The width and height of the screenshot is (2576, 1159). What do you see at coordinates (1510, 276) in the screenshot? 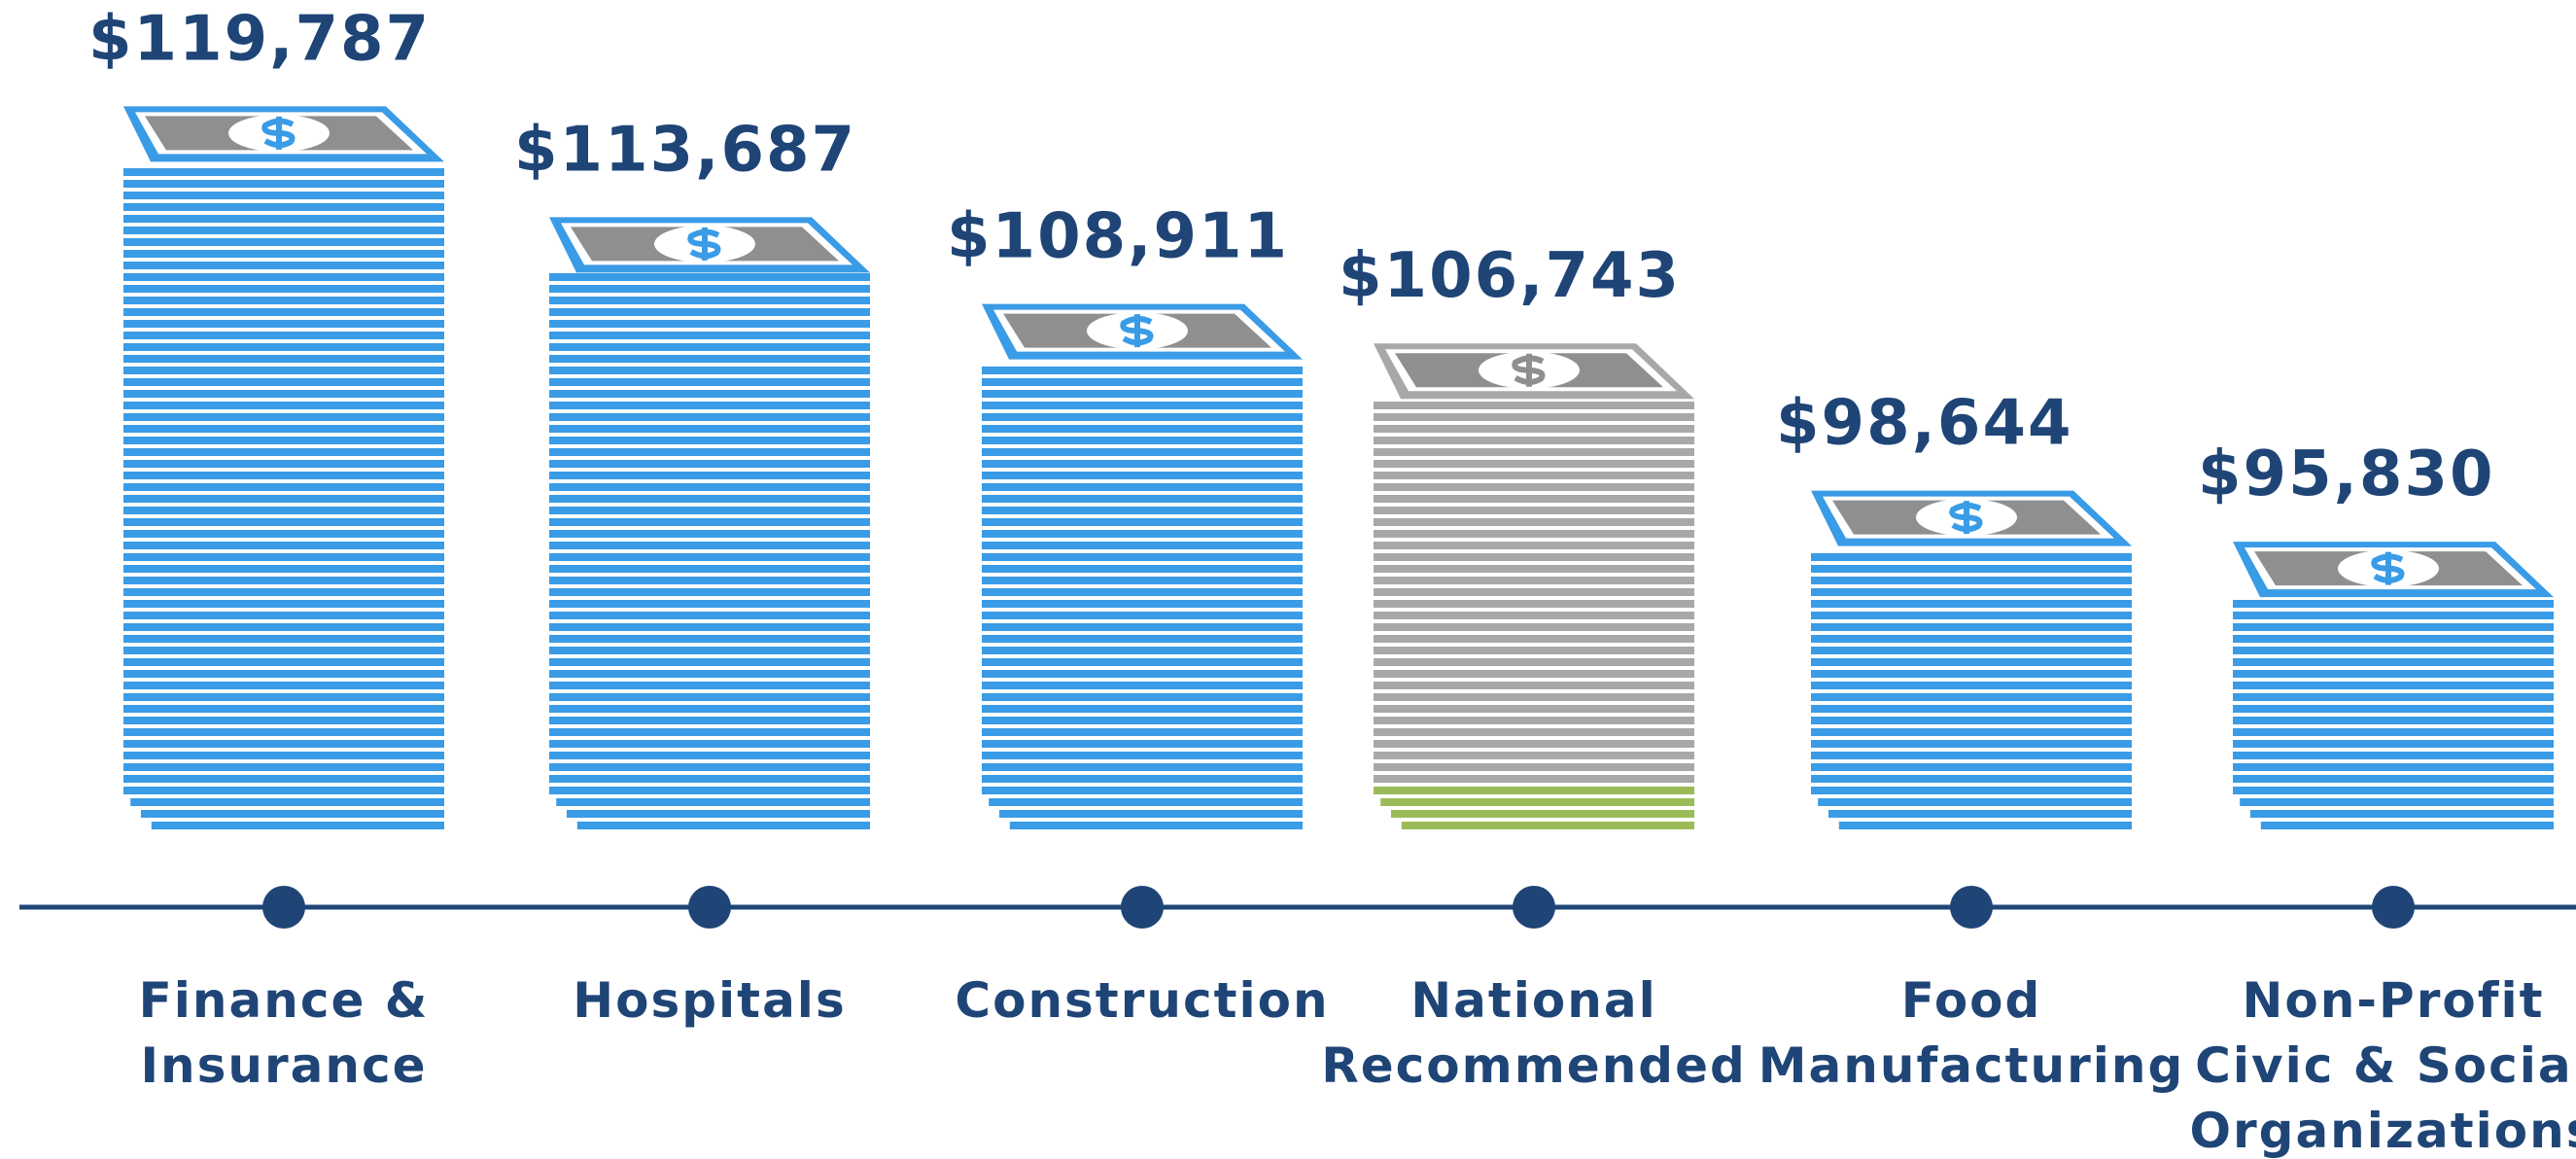
I see `value-label: $106,743` at bounding box center [1510, 276].